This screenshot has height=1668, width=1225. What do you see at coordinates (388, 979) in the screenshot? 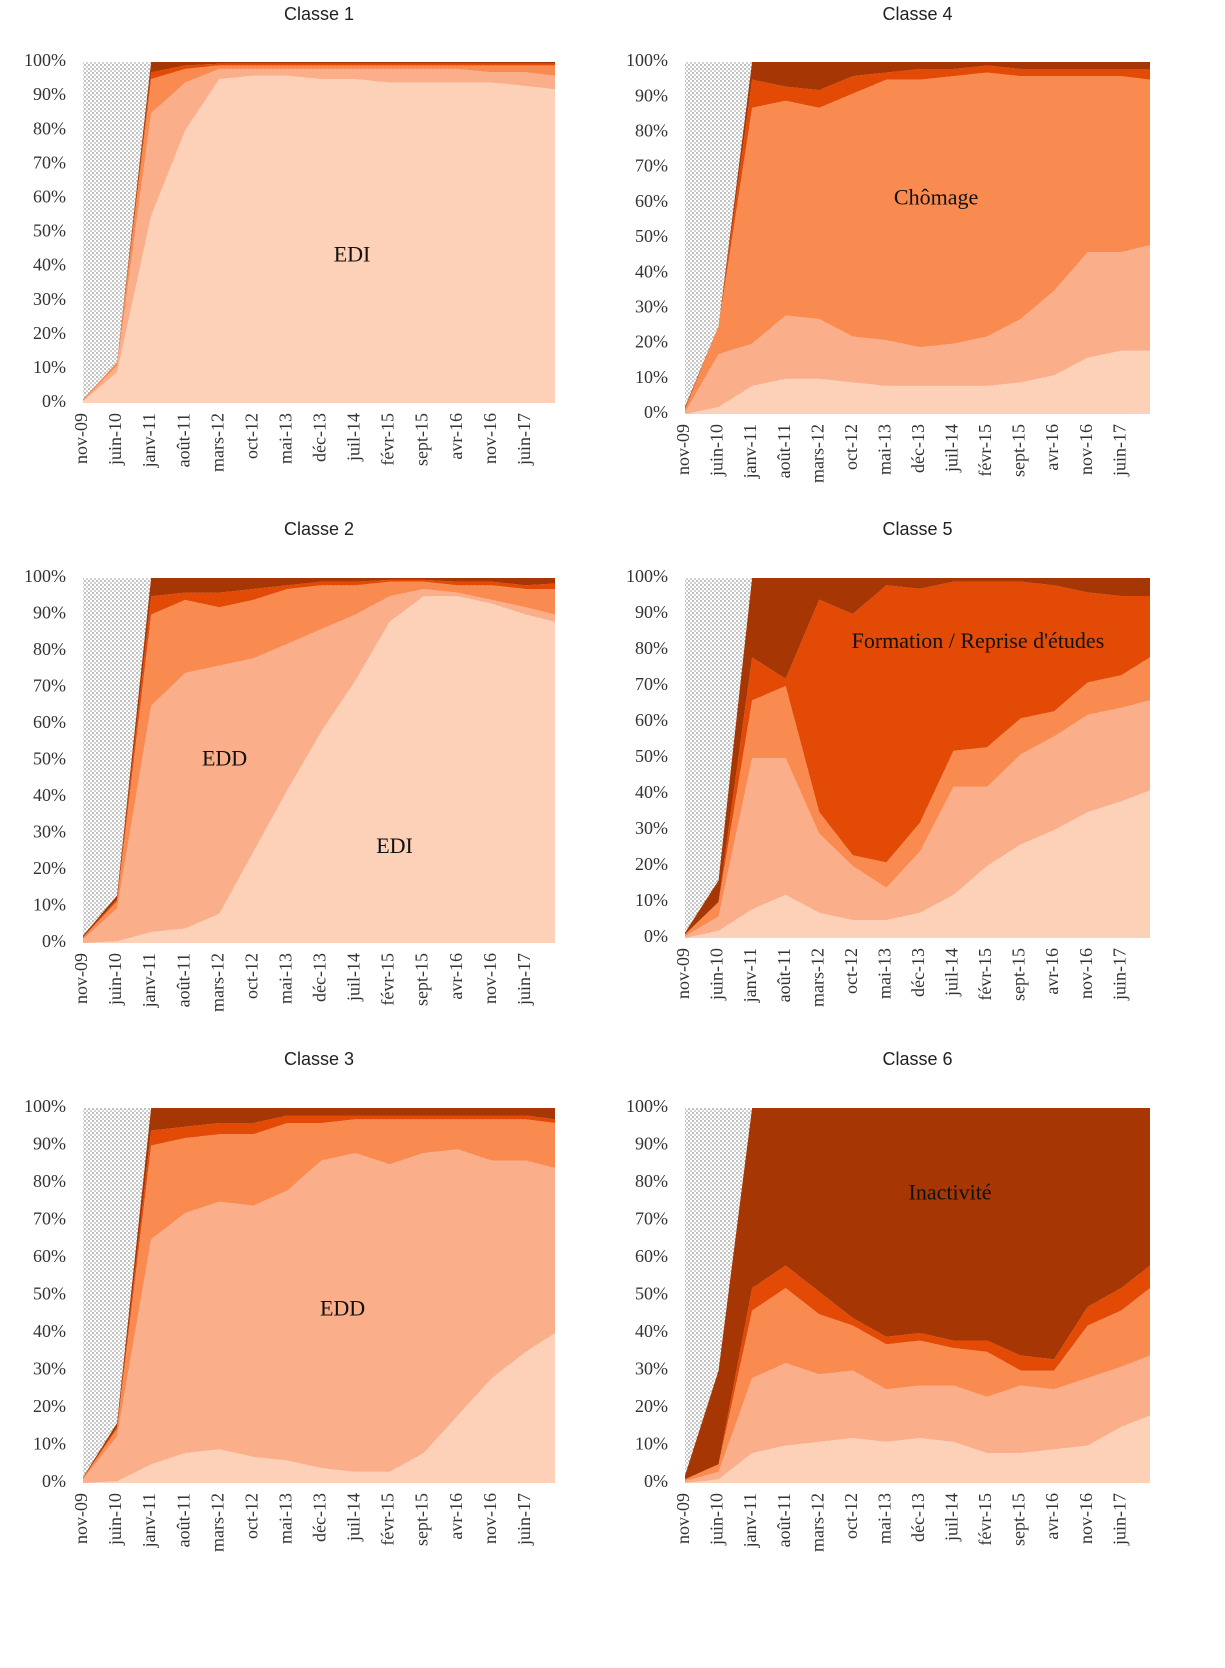
I see `x-tick-label: févr-15` at bounding box center [388, 979].